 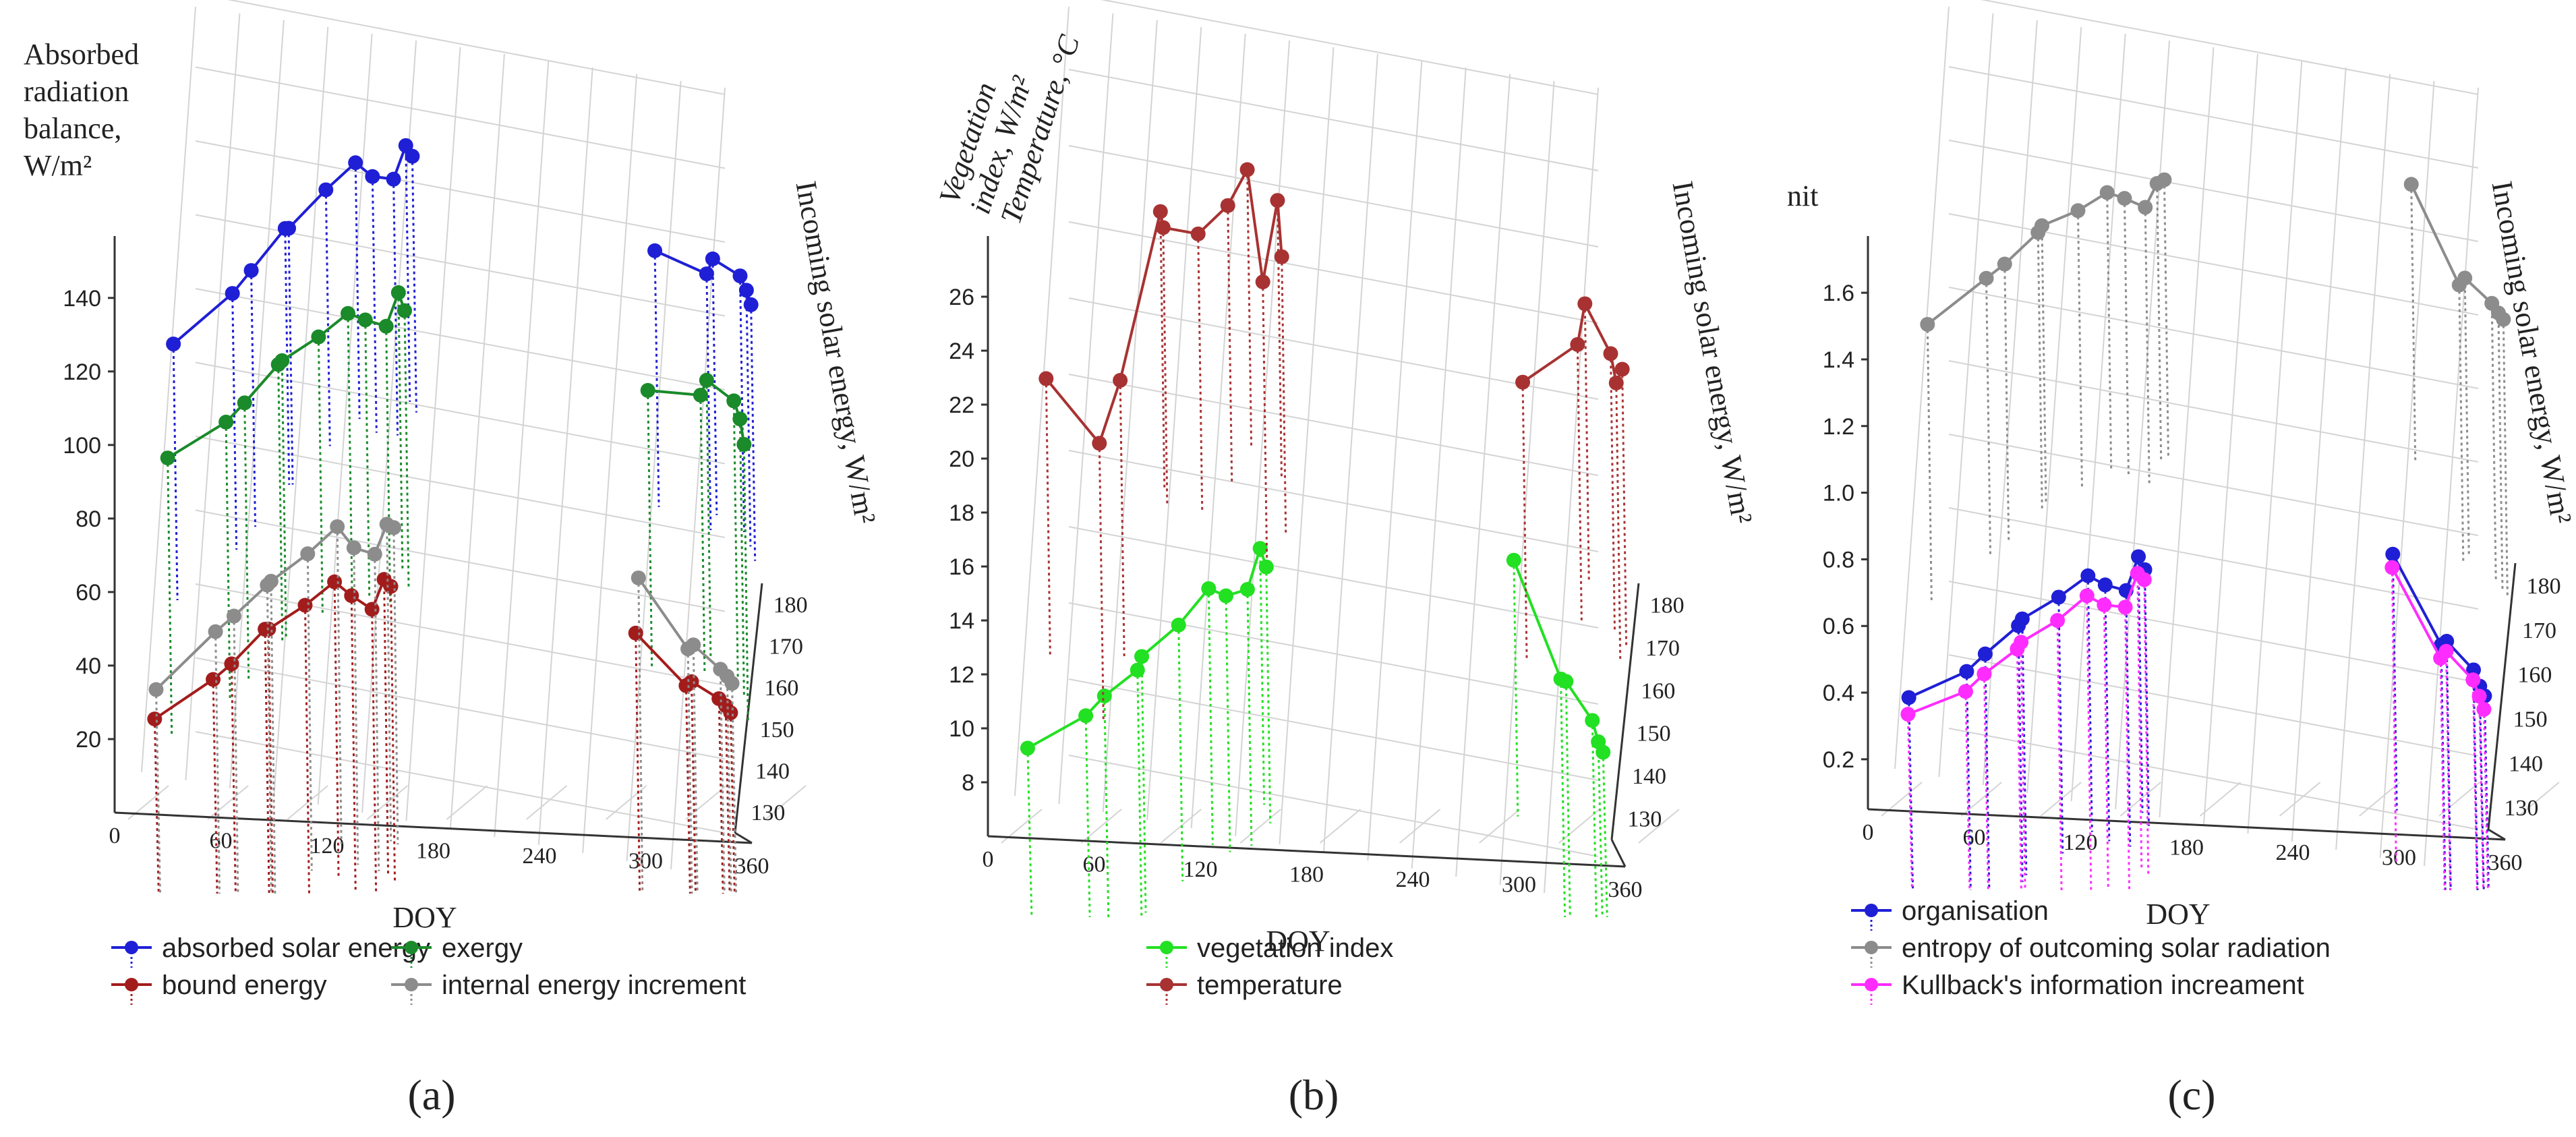 What do you see at coordinates (483, 948) in the screenshot?
I see `legend-label: exergy` at bounding box center [483, 948].